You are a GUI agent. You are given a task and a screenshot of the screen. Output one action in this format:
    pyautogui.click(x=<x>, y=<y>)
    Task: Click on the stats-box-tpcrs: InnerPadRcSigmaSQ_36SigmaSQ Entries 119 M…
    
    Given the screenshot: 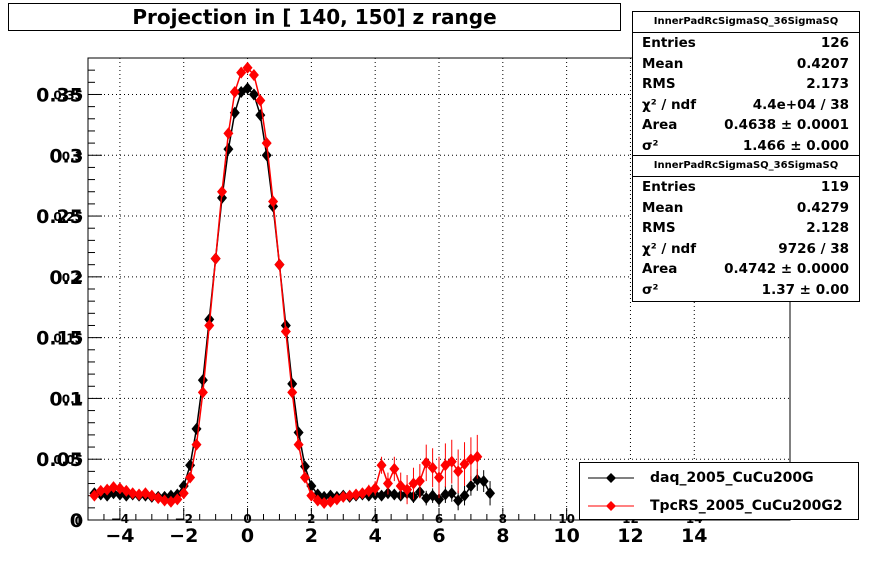 What is the action you would take?
    pyautogui.click(x=746, y=228)
    